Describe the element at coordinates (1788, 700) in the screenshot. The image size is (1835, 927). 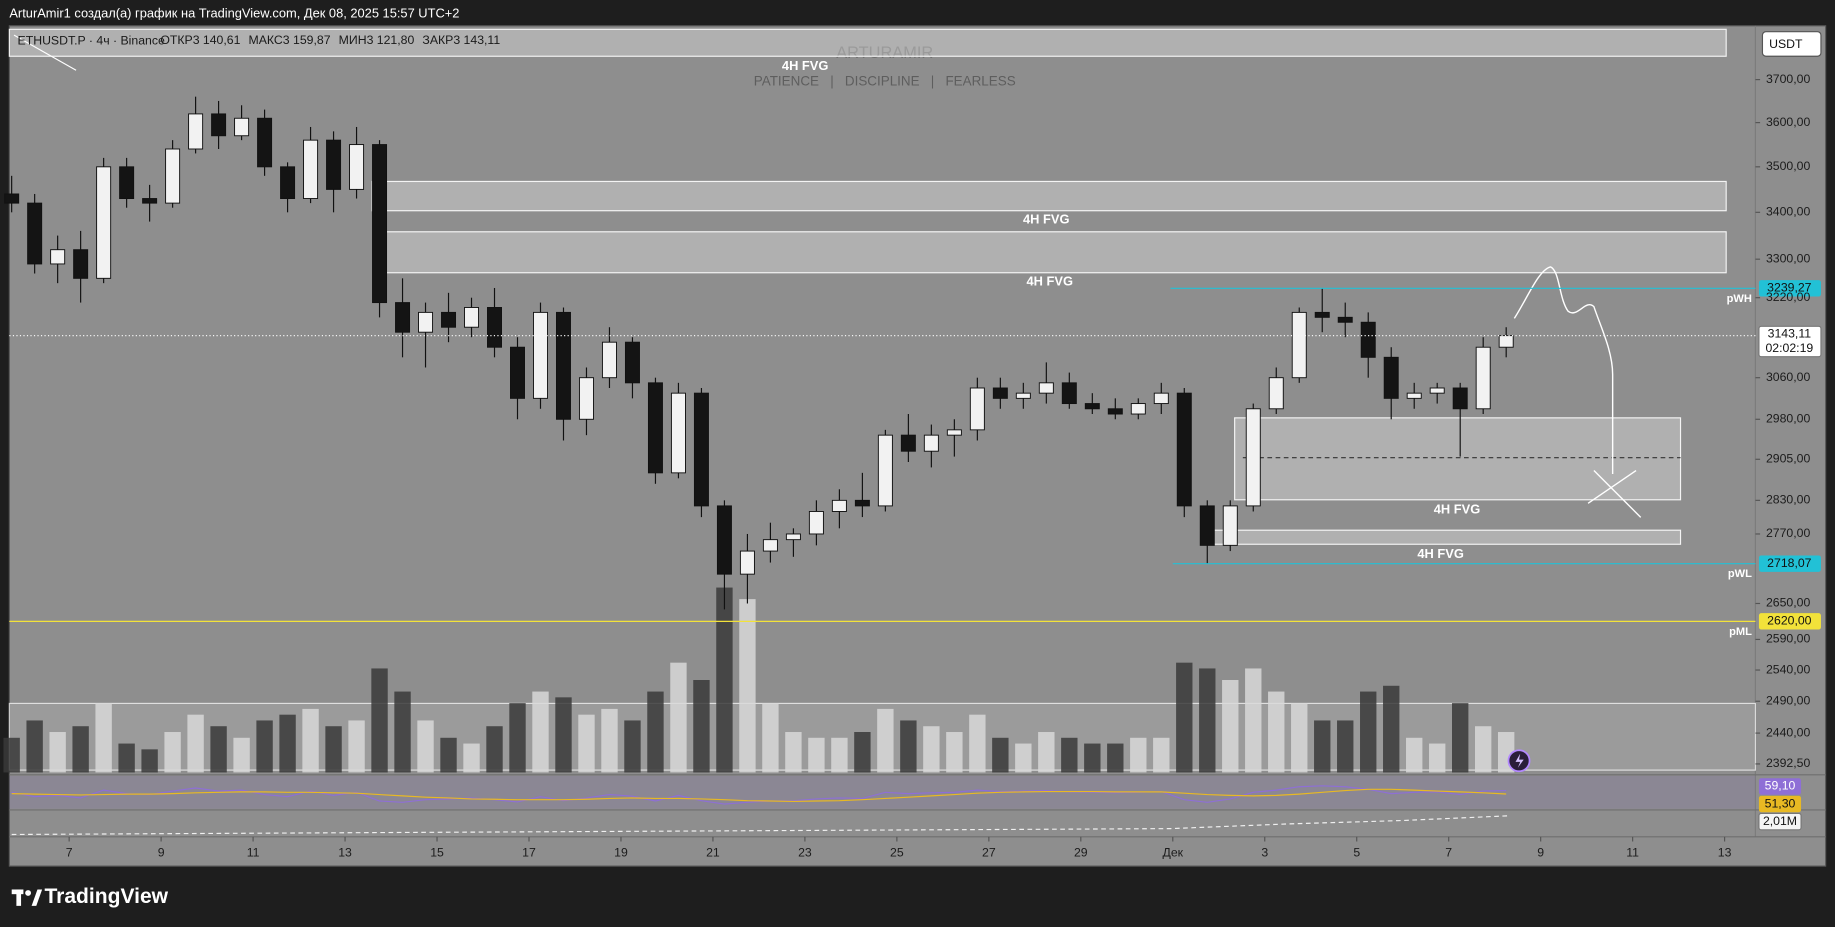
I see `y-tick-label: 2490,00` at that location.